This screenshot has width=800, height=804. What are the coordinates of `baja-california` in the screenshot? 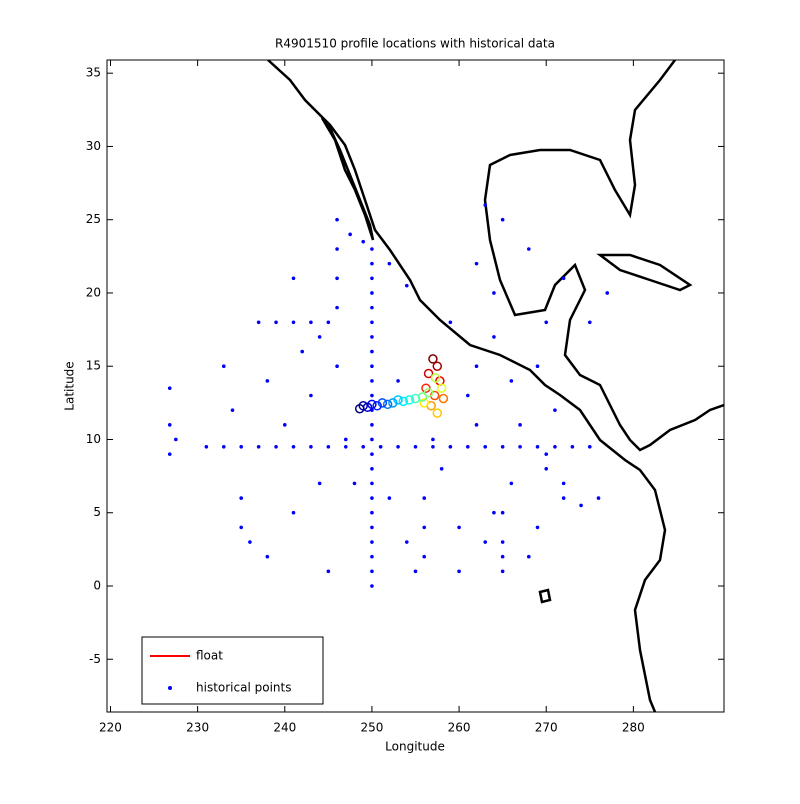 It's located at (347, 179).